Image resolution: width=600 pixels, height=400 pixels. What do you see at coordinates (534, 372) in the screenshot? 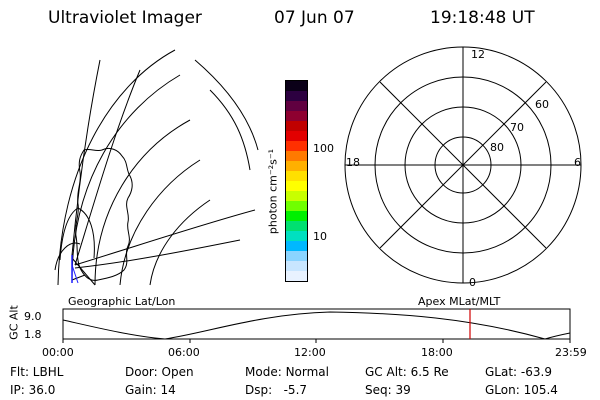
I see `footer-field-value: -63.9` at bounding box center [534, 372].